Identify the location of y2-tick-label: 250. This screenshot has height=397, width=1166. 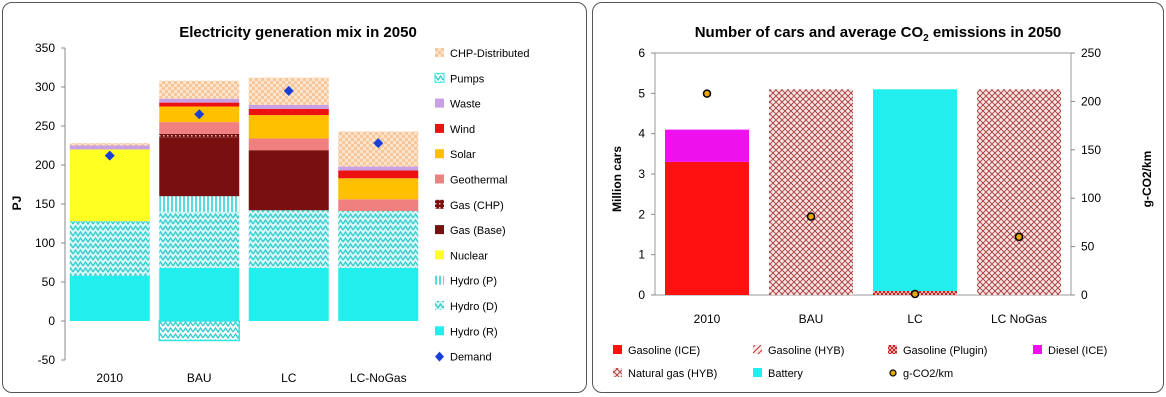
(1091, 53).